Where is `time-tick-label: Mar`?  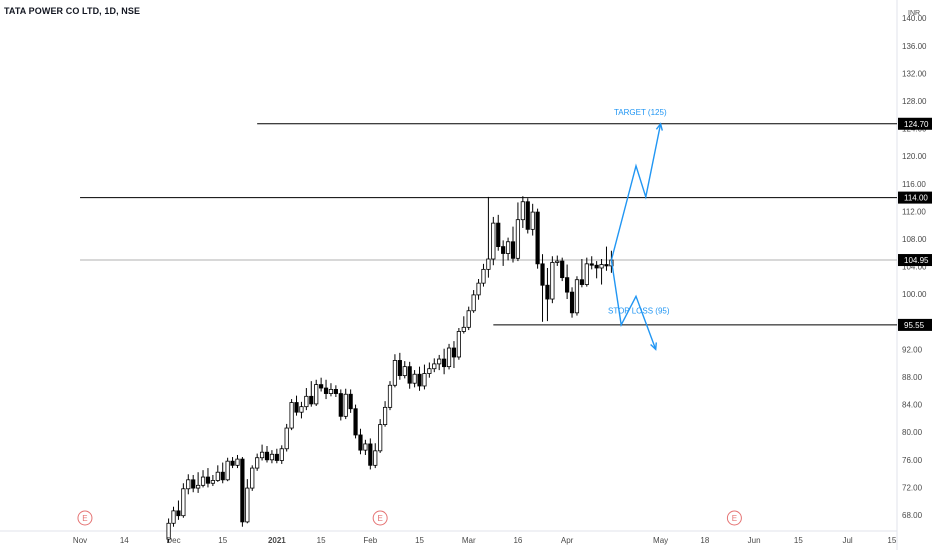 time-tick-label: Mar is located at coordinates (469, 540).